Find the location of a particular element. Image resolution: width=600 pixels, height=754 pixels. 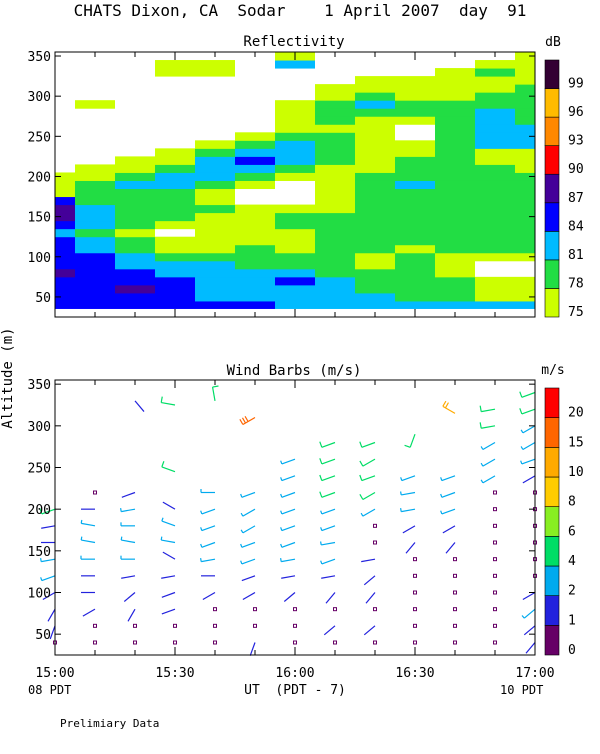

x-axis-right-note: 10 PDT is located at coordinates (521, 690).